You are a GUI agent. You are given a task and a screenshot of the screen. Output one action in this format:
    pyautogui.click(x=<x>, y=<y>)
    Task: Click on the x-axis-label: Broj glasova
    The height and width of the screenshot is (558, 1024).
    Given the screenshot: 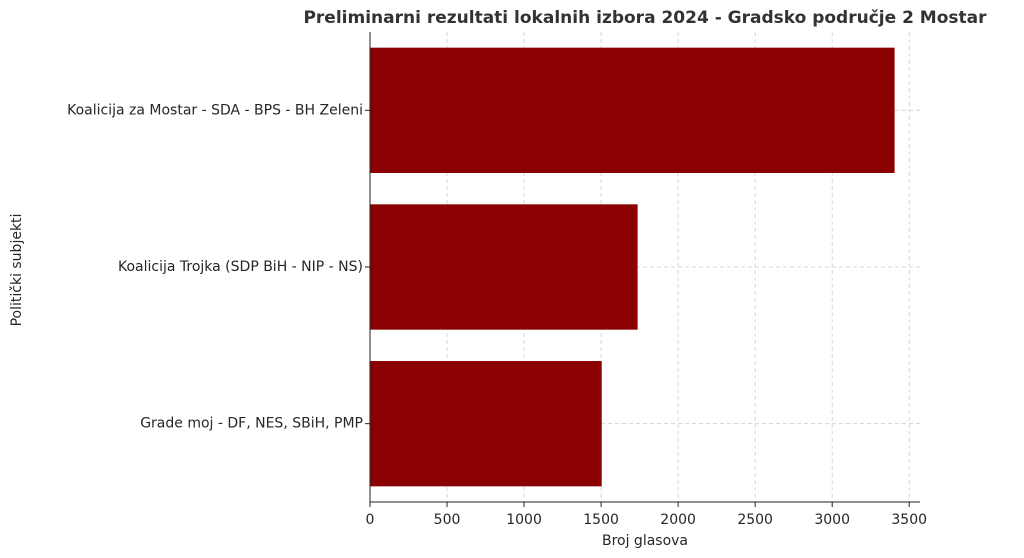 What is the action you would take?
    pyautogui.click(x=645, y=541)
    